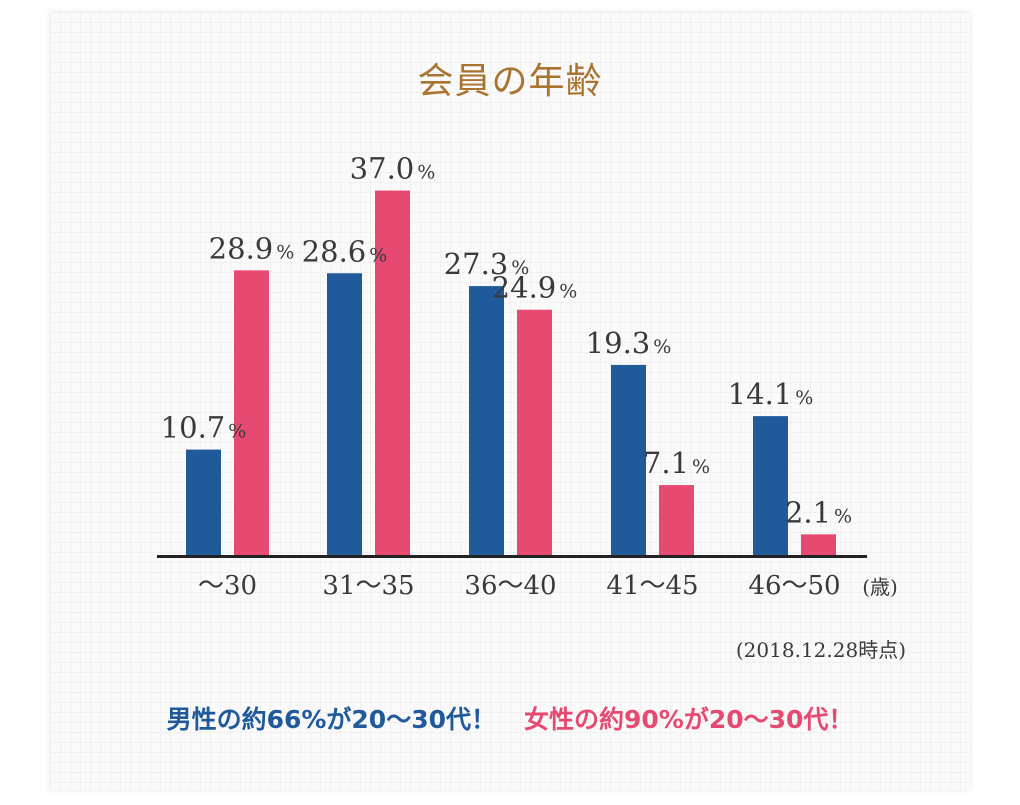  What do you see at coordinates (227, 586) in the screenshot?
I see `category-label-0: 〜30` at bounding box center [227, 586].